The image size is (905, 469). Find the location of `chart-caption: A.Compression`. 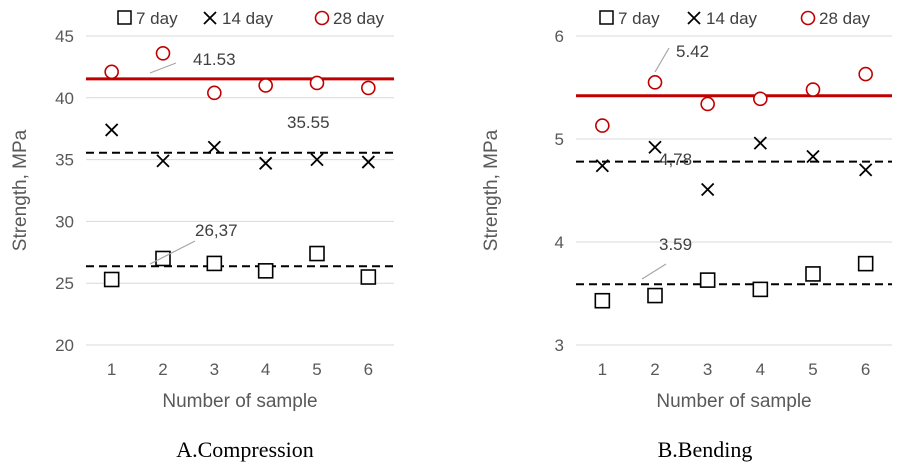

chart-caption: A.Compression is located at coordinates (245, 449).